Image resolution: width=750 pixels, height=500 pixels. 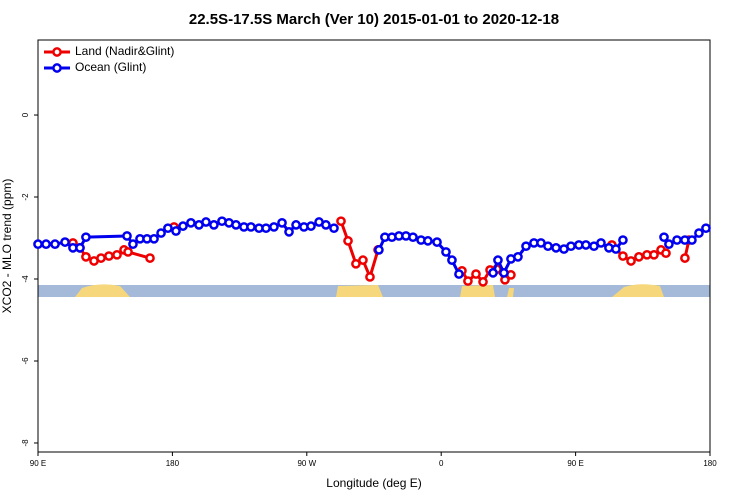 What do you see at coordinates (7, 246) in the screenshot?
I see `y-axis-label: XCO2 - MLO trend (ppm)` at bounding box center [7, 246].